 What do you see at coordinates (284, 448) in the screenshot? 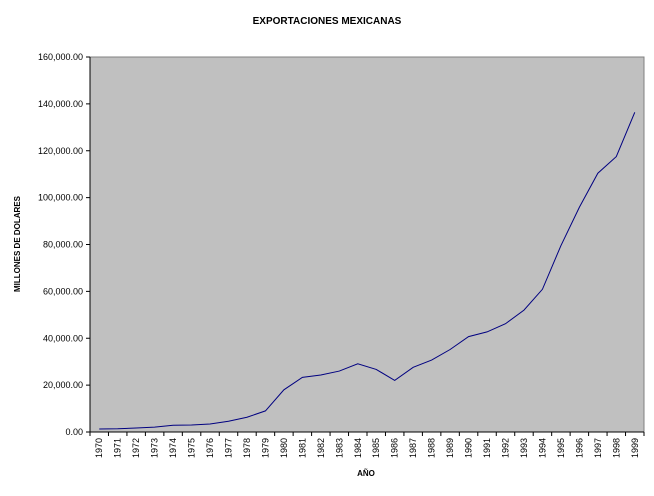
I see `x-tick-label: 1980` at bounding box center [284, 448].